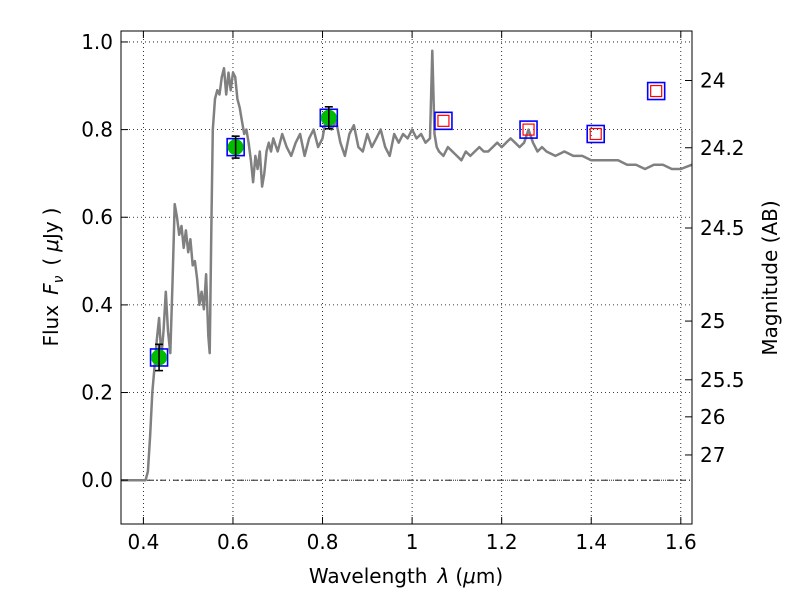 Image resolution: width=800 pixels, height=600 pixels. What do you see at coordinates (681, 542) in the screenshot?
I see `x-tick-label: 1.6` at bounding box center [681, 542].